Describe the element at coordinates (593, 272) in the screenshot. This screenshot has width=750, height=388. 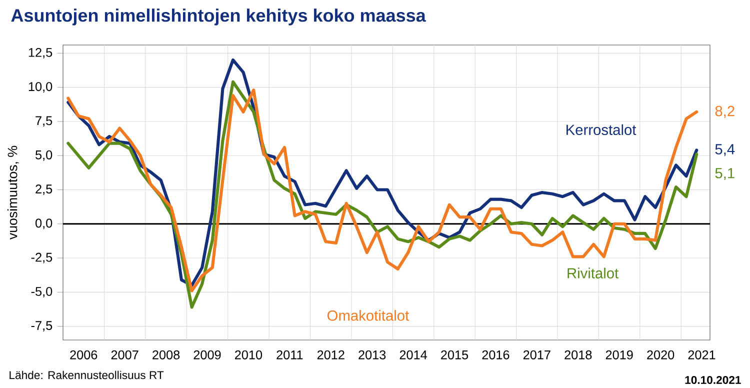
I see `text: Rivitalot` at that location.